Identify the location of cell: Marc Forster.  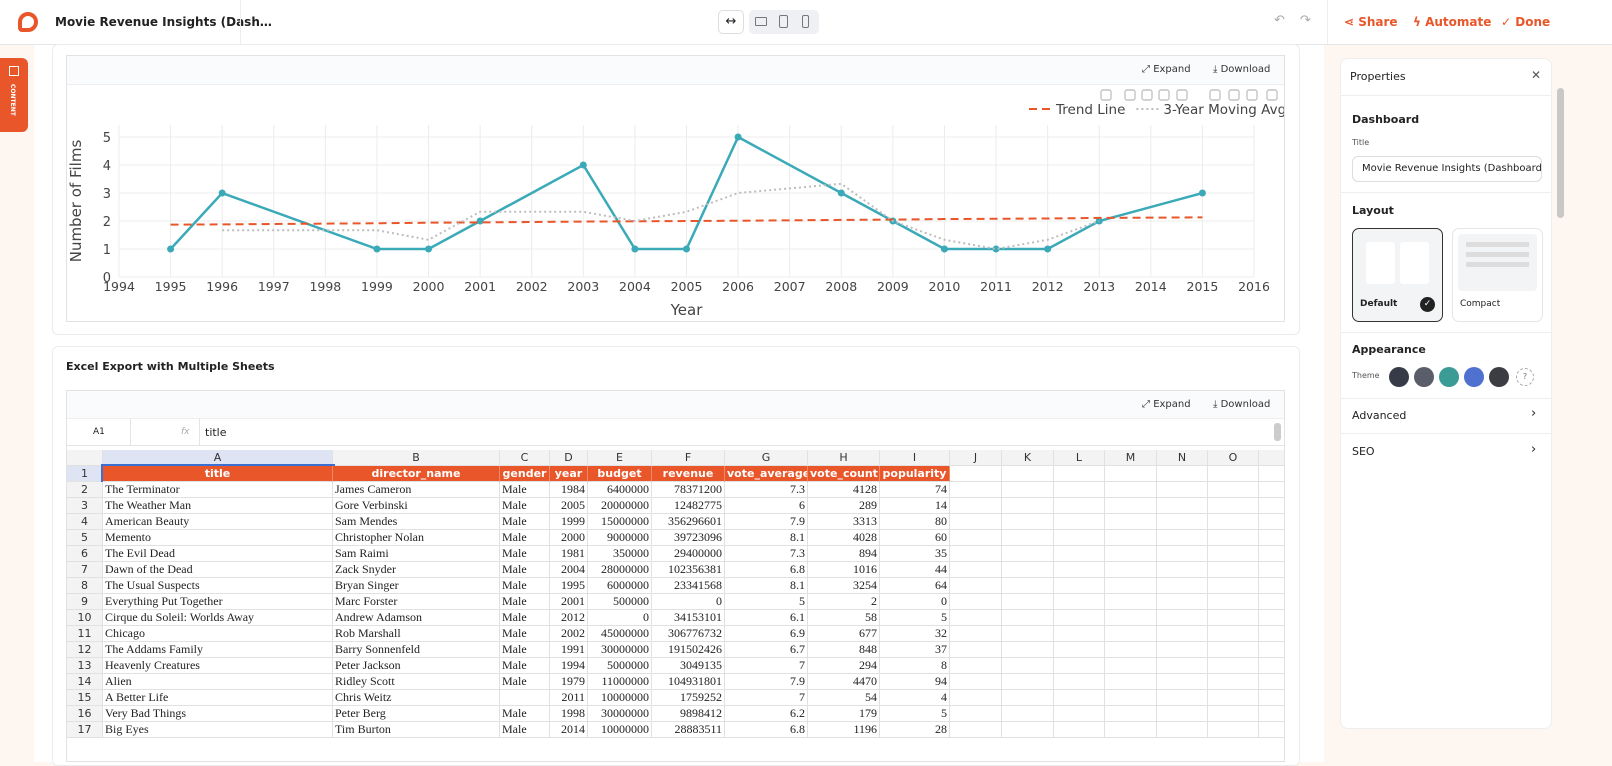
(416, 602).